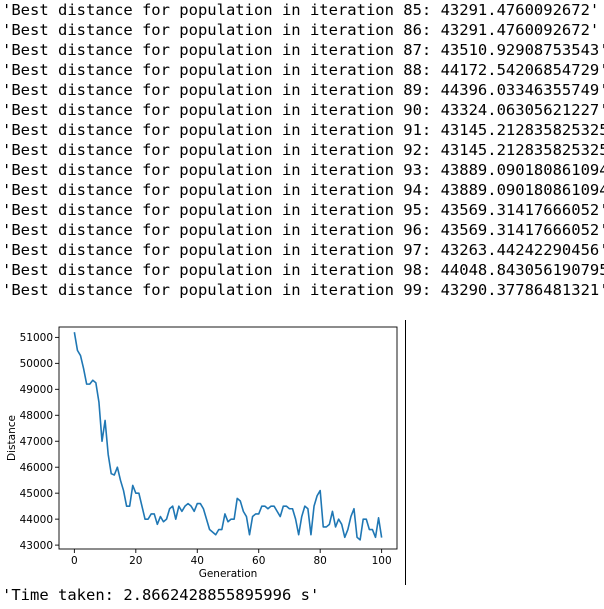 Image resolution: width=604 pixels, height=609 pixels. Describe the element at coordinates (228, 574) in the screenshot. I see `x-axis-label: Generation` at that location.